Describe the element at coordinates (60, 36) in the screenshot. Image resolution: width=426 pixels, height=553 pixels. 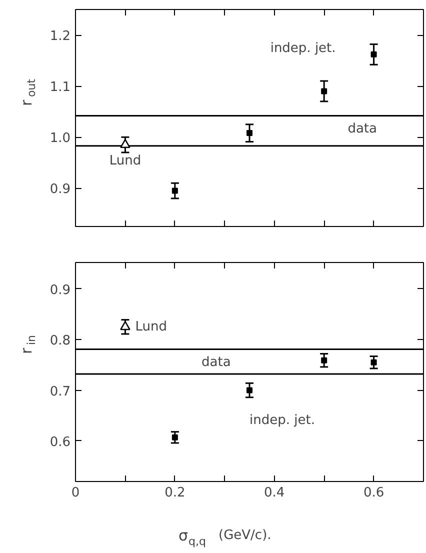
I see `y-tick-label: 1.2` at that location.